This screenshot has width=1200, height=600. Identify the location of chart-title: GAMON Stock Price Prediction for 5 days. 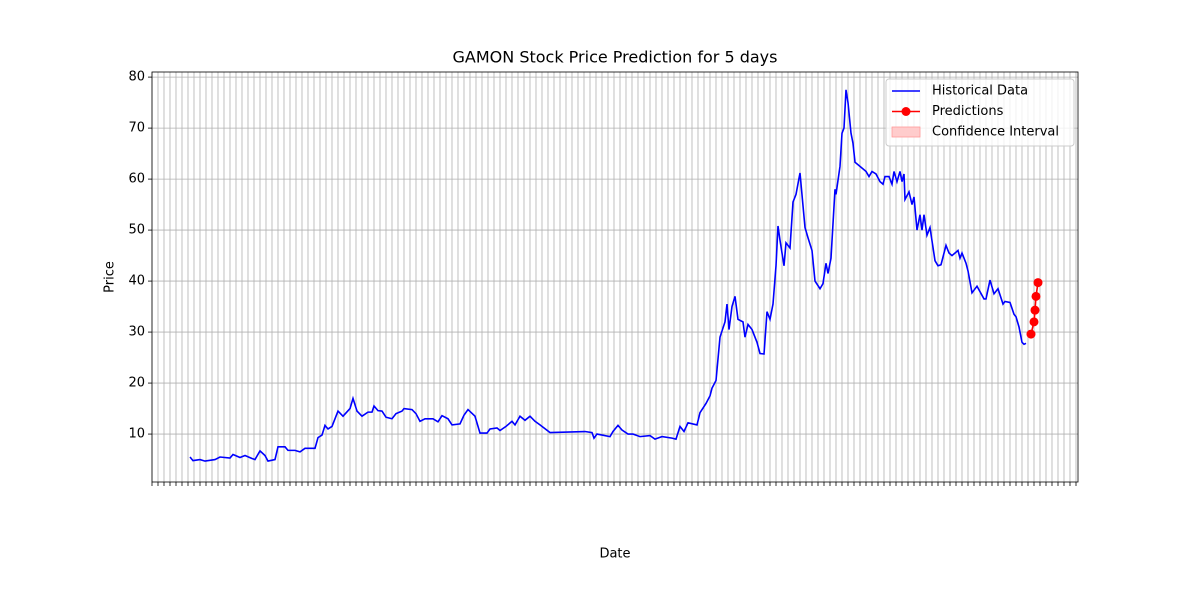
(615, 57).